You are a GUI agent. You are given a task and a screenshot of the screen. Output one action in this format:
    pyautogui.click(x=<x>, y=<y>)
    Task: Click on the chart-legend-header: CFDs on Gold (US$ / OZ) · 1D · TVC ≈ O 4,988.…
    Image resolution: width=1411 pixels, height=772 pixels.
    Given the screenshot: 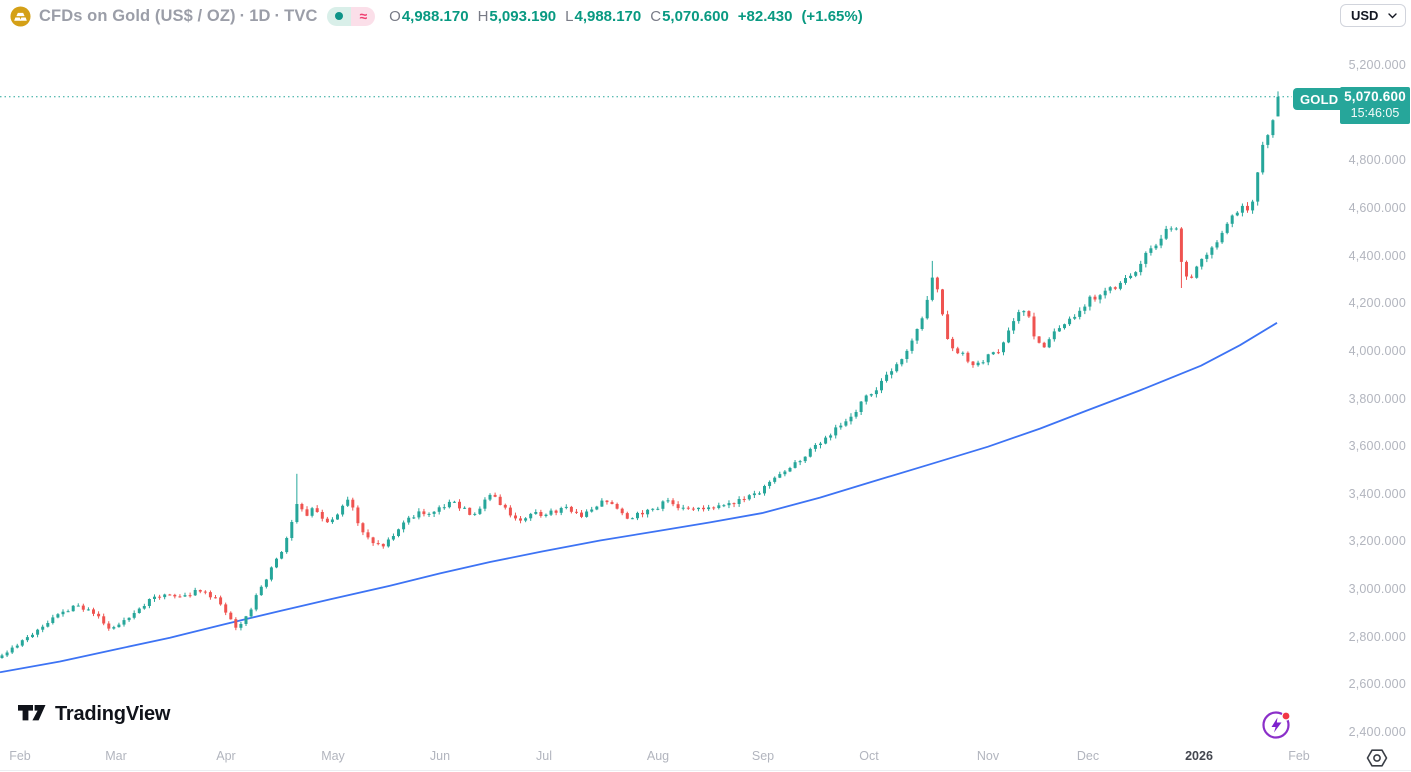 What is the action you would take?
    pyautogui.click(x=436, y=16)
    